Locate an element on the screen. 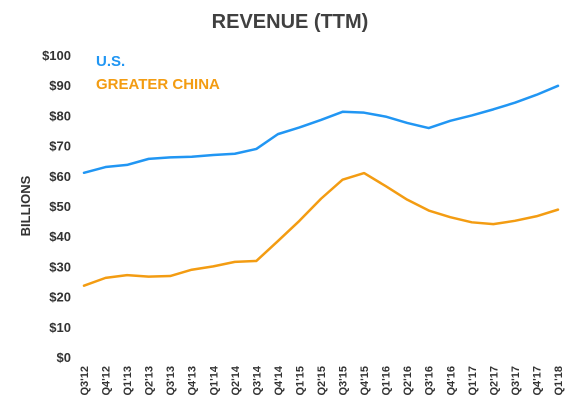  chart-title: REVENUE (TTM) is located at coordinates (290, 22).